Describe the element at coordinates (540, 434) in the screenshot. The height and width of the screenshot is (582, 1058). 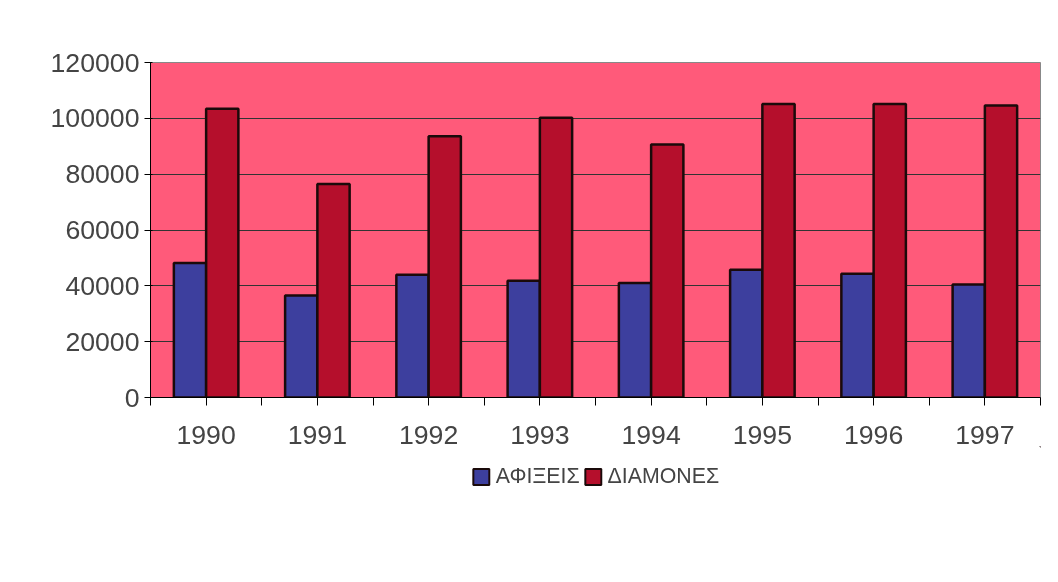
I see `x-tick-label: 1993` at that location.